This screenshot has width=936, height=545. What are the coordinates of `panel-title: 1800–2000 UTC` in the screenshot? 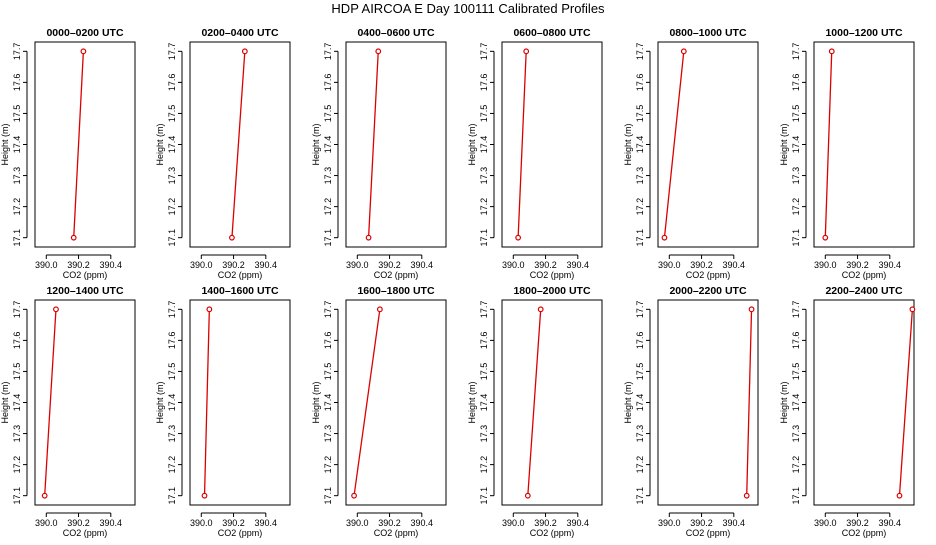 It's located at (551, 291).